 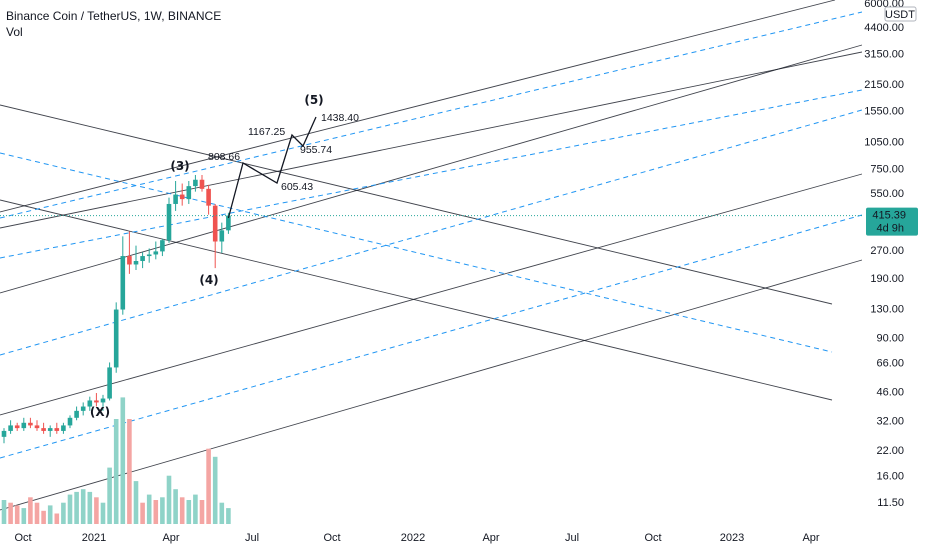 I want to click on y-top-value: 6000.00, so click(x=884, y=5).